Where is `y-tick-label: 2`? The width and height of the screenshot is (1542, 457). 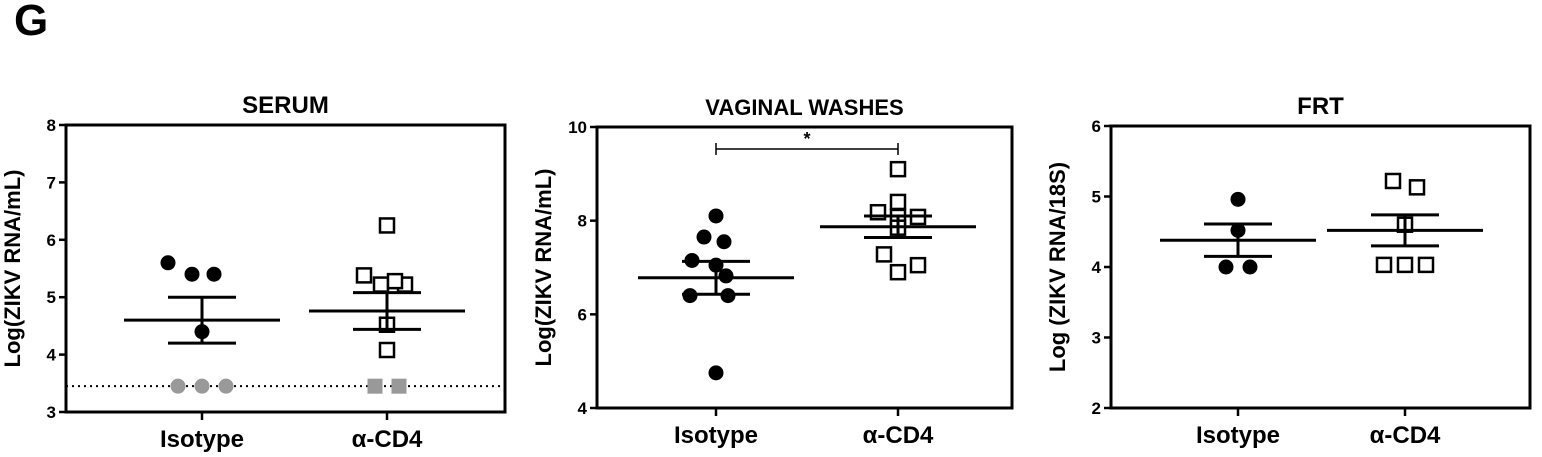 y-tick-label: 2 is located at coordinates (1096, 408).